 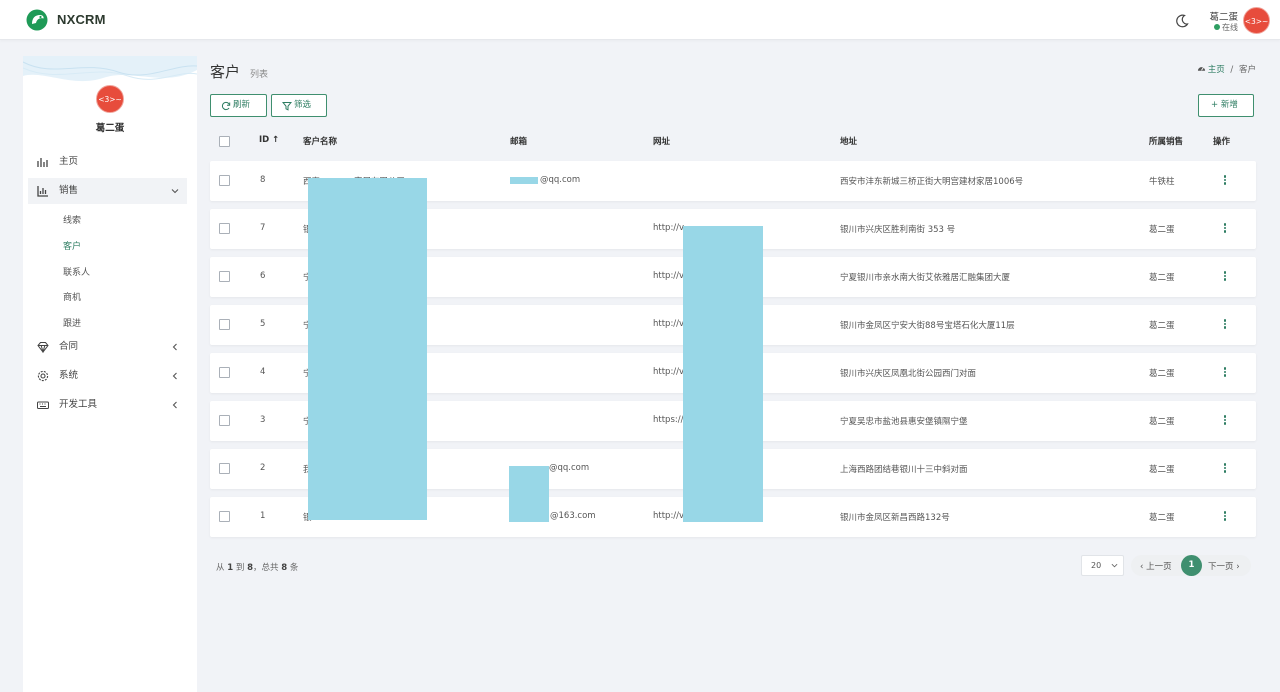 I want to click on header-website: 网址, so click(x=662, y=142).